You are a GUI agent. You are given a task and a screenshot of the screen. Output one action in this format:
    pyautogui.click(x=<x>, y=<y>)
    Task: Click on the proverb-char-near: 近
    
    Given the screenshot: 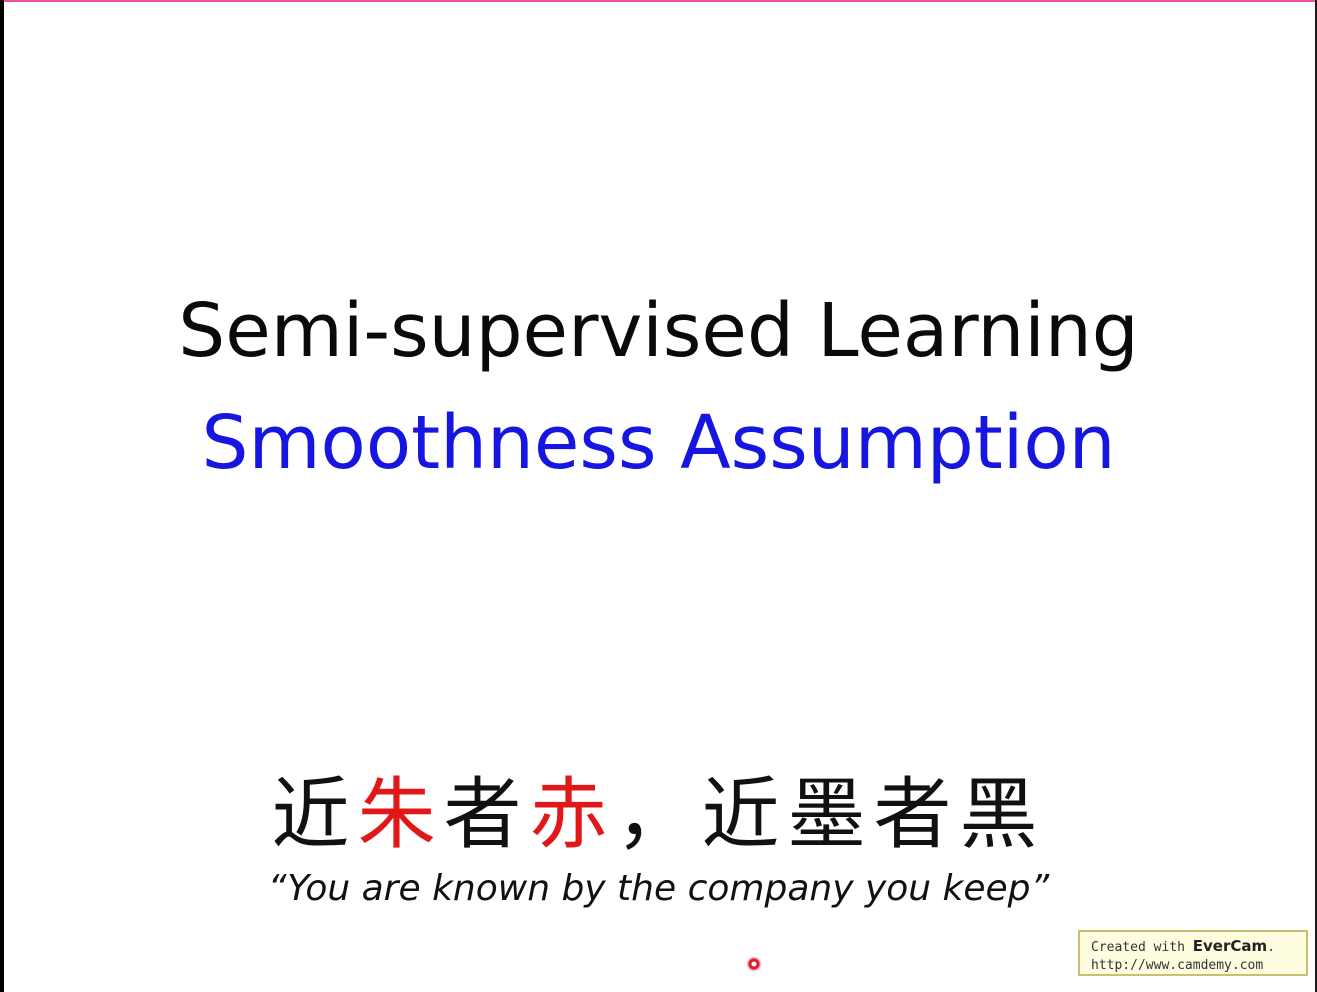 What is the action you would take?
    pyautogui.click(x=314, y=815)
    